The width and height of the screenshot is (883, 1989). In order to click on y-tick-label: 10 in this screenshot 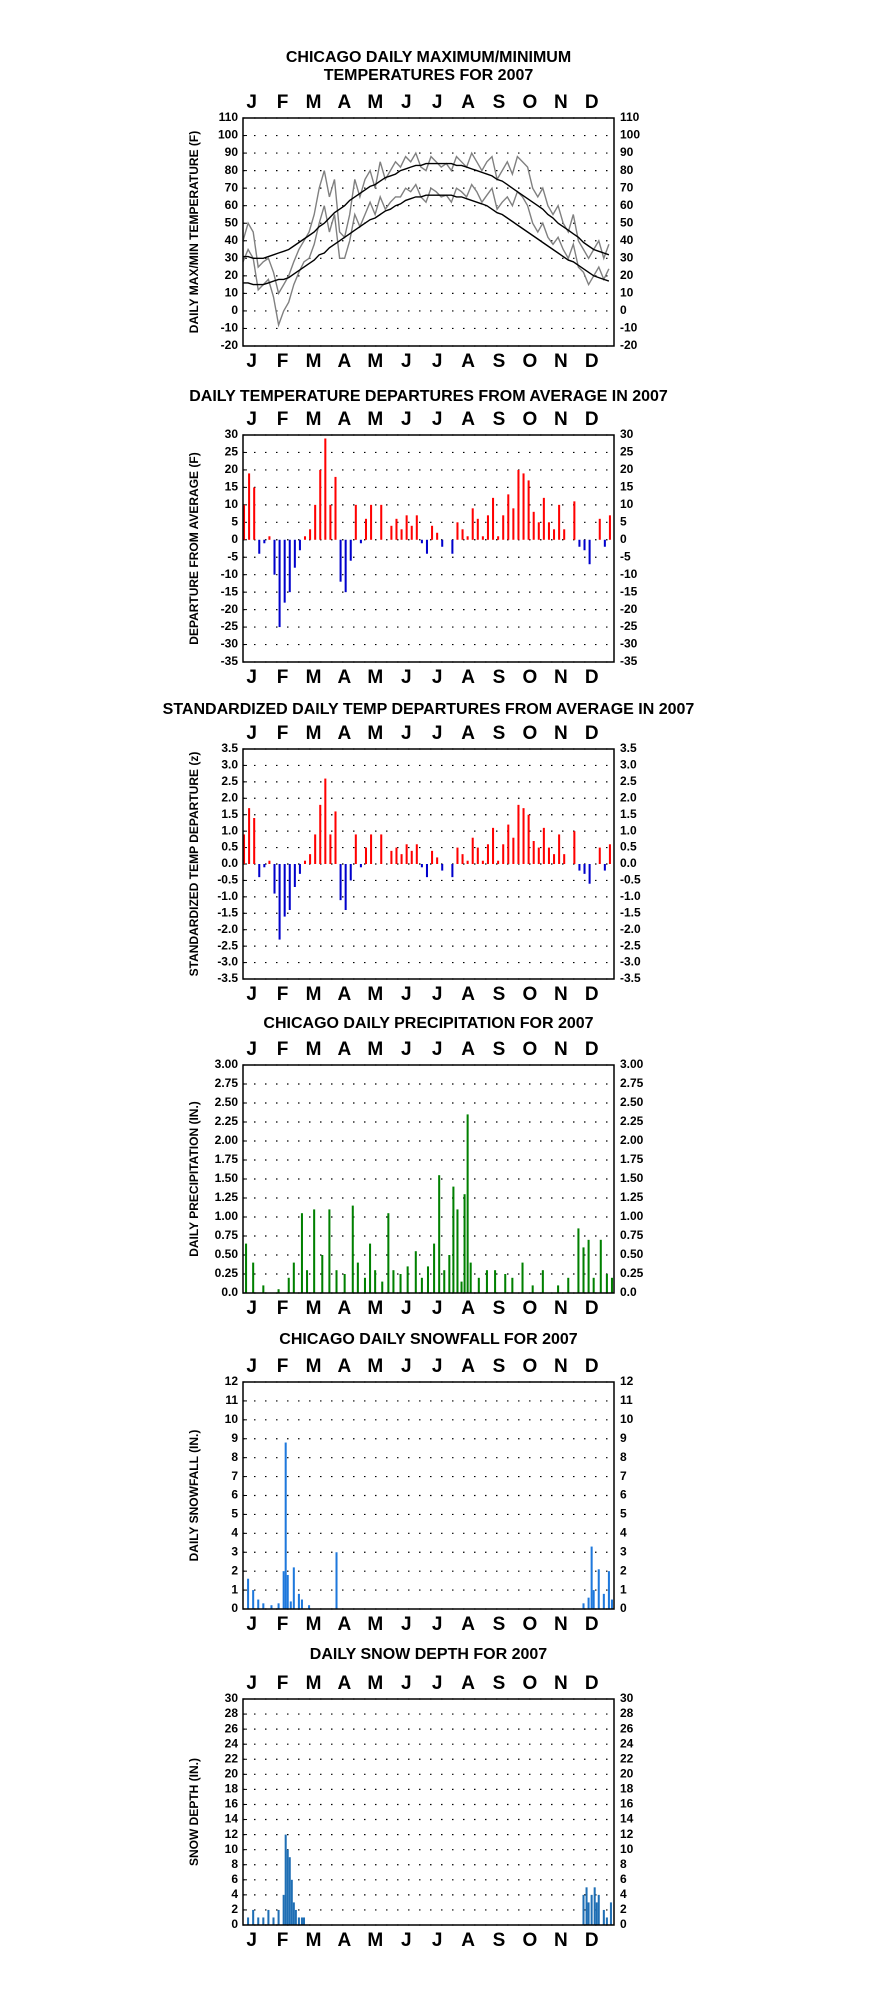, I will do `click(232, 504)`.